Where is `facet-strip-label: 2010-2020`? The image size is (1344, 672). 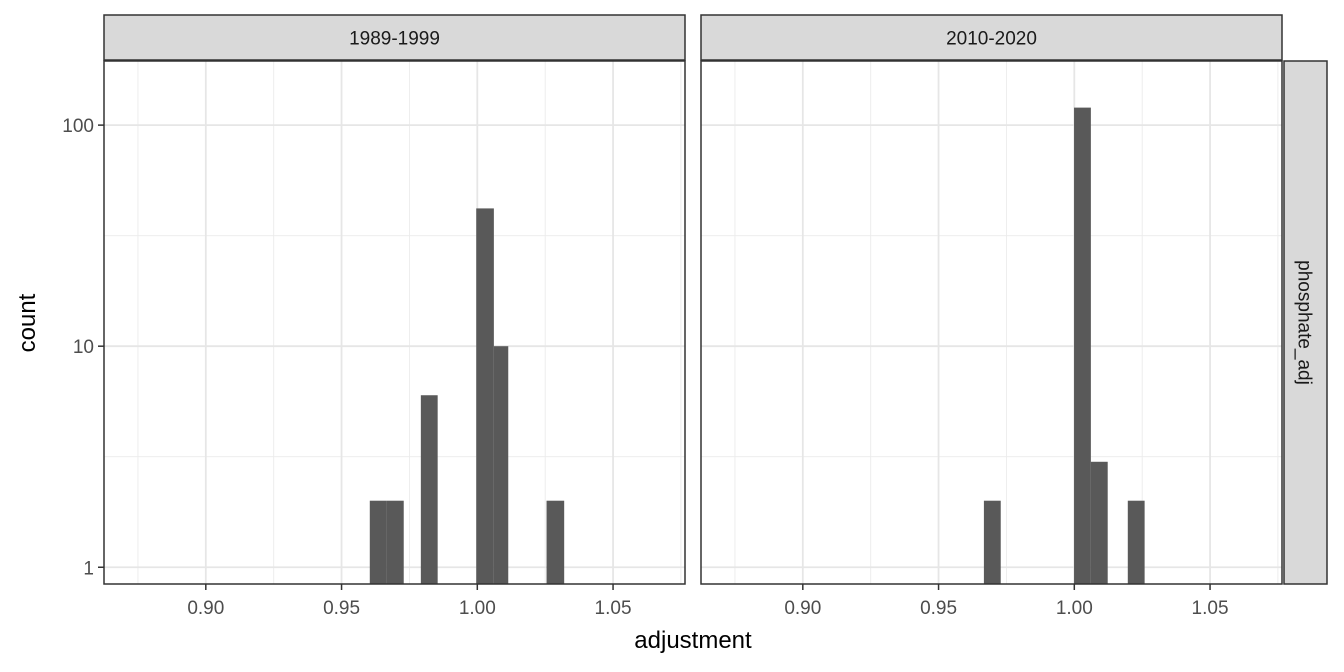
facet-strip-label: 2010-2020 is located at coordinates (991, 39).